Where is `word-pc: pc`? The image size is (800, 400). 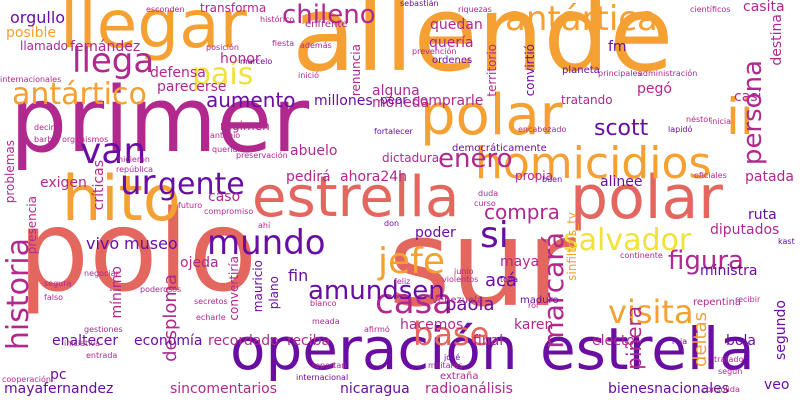
word-pc: pc is located at coordinates (58, 375).